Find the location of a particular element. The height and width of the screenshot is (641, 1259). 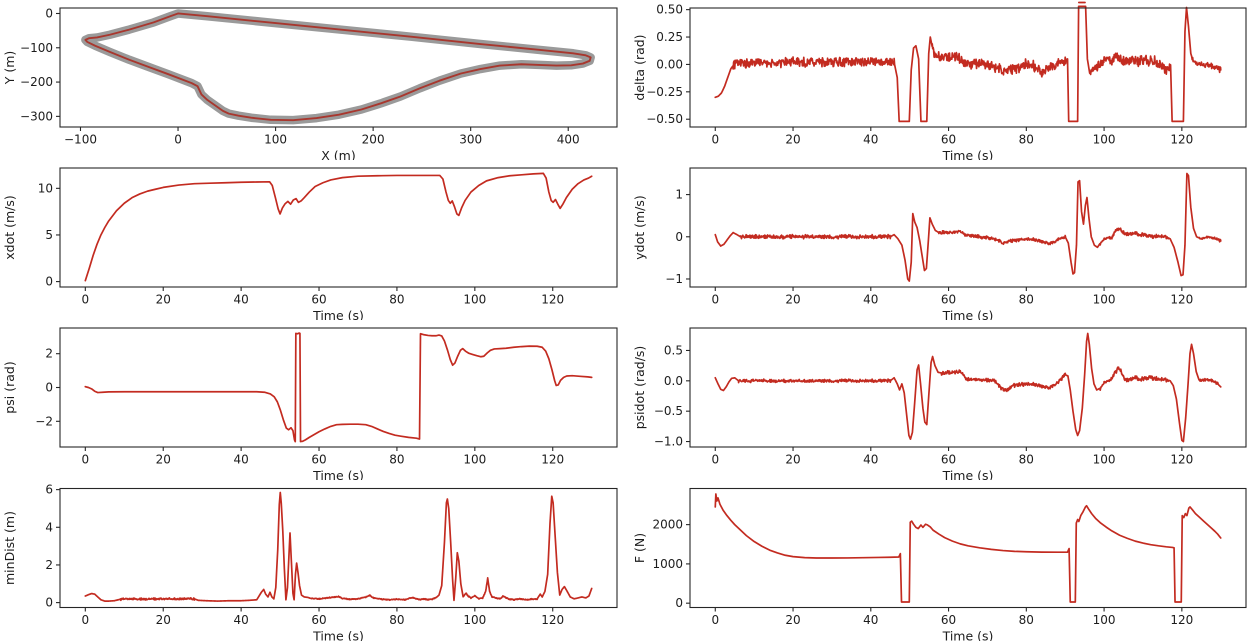

series-line-vehicle-path is located at coordinates (338, 67).